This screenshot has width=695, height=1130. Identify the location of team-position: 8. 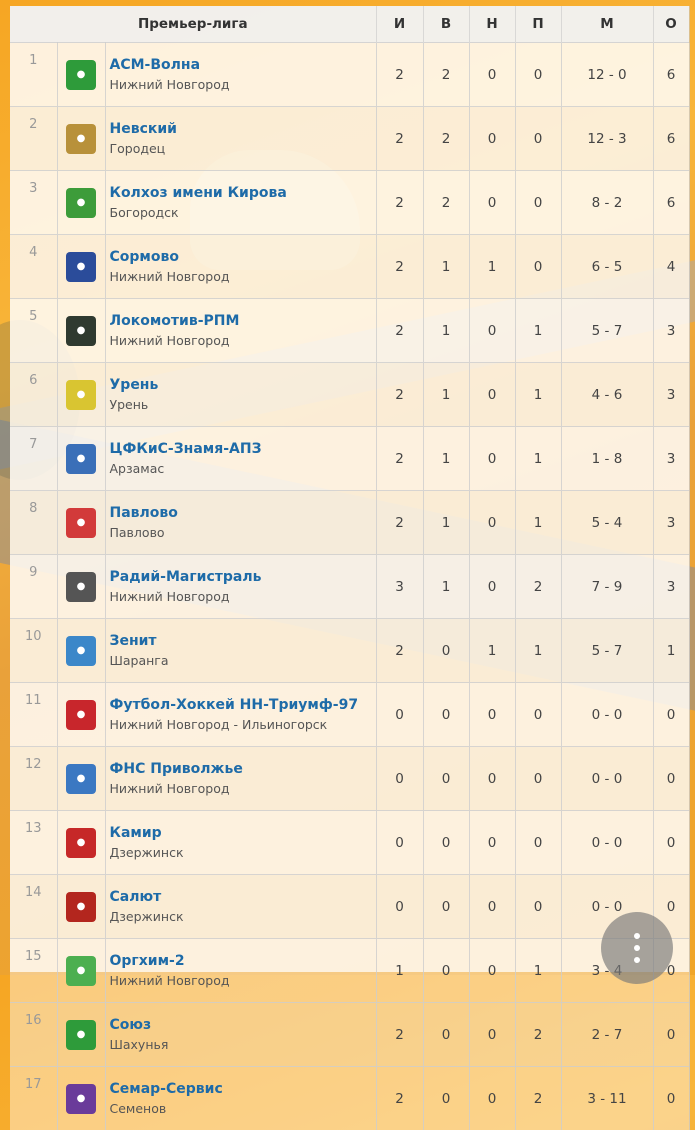
(33, 523).